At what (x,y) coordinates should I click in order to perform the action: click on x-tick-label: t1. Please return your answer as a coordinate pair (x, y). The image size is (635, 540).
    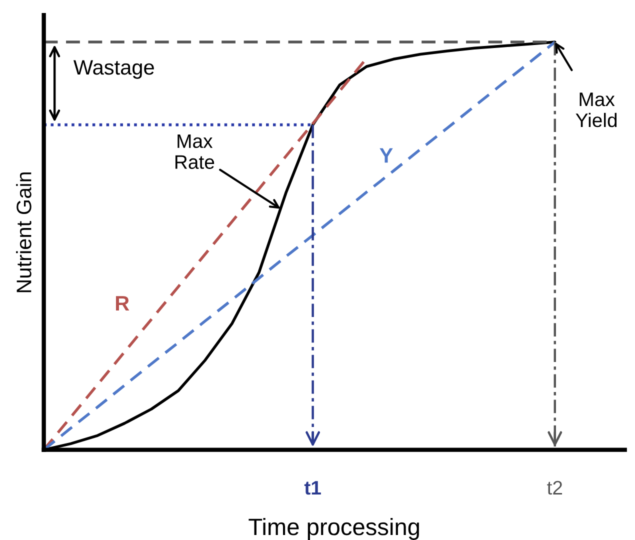
    Looking at the image, I should click on (312, 488).